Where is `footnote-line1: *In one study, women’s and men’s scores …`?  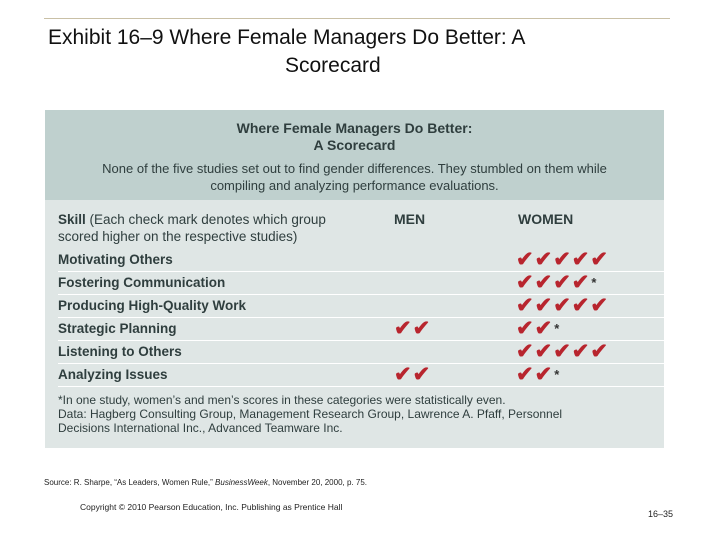 footnote-line1: *In one study, women’s and men’s scores … is located at coordinates (282, 400).